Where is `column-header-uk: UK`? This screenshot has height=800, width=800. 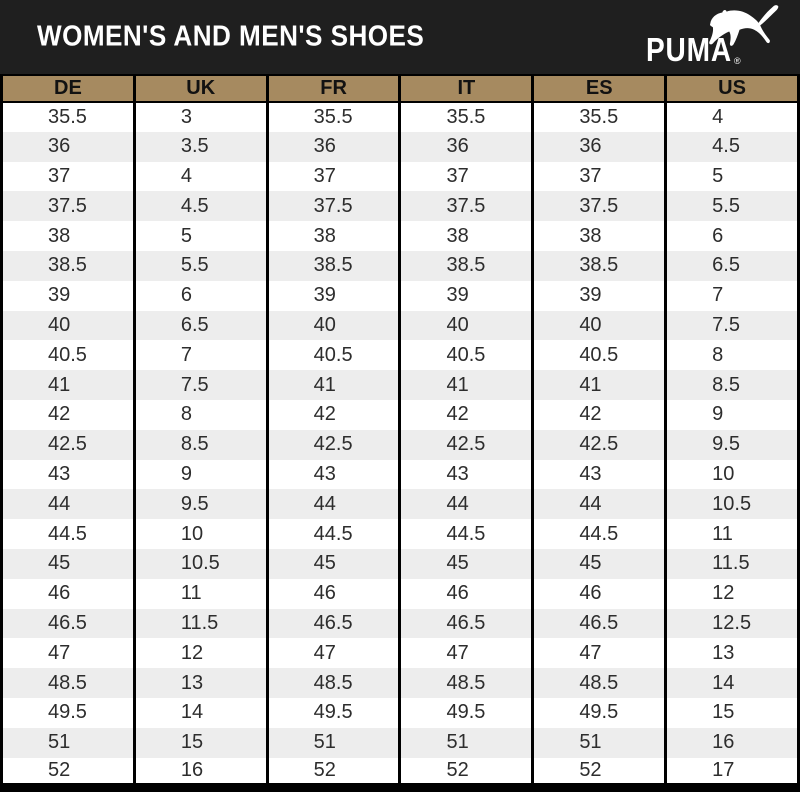
column-header-uk: UK is located at coordinates (200, 88).